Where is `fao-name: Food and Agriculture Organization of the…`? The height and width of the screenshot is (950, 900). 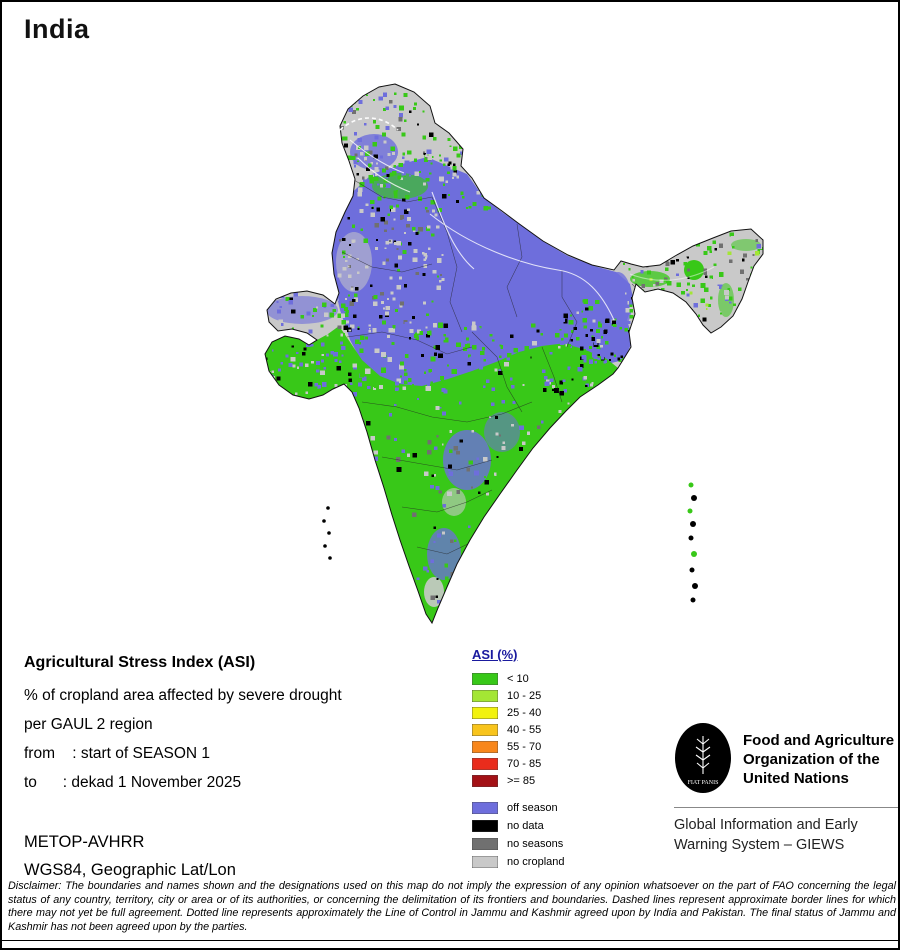
fao-name: Food and Agriculture Organization of the… is located at coordinates (819, 760).